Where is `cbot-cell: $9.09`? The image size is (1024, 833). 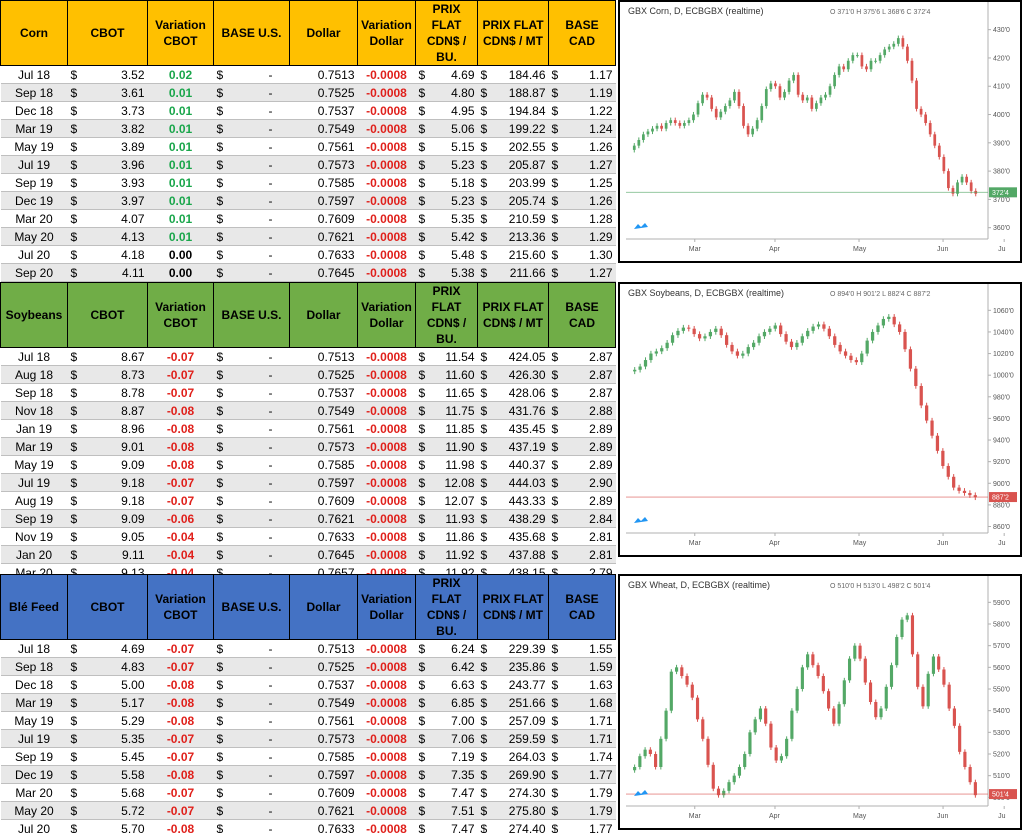 cbot-cell: $9.09 is located at coordinates (107, 464).